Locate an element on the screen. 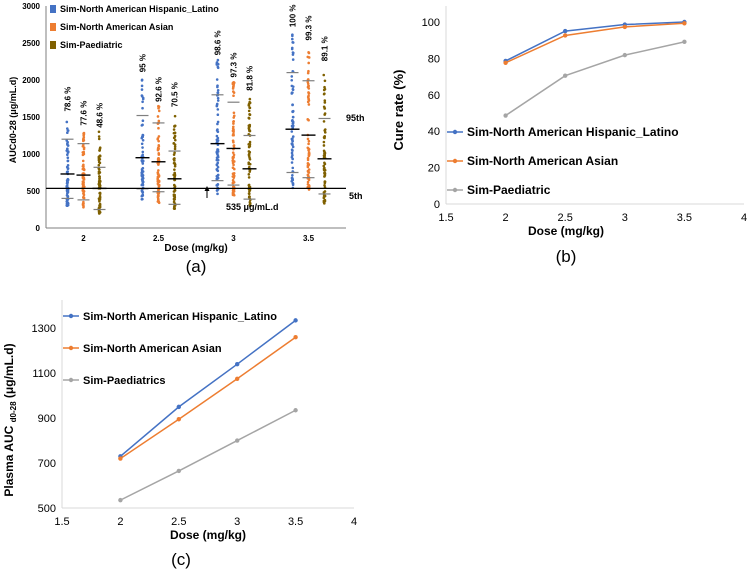  a-y-tick-label: 2500 is located at coordinates (31, 43).